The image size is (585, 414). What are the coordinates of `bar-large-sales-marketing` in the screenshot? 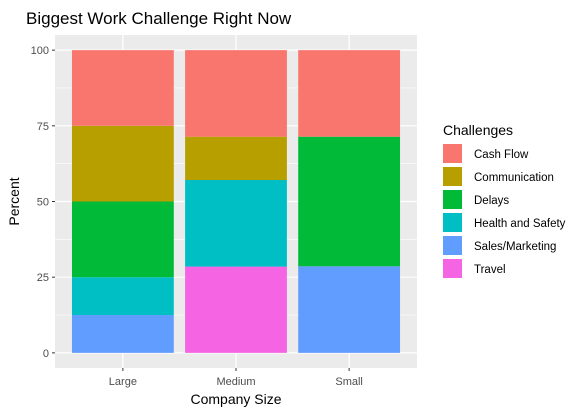 It's located at (122, 334).